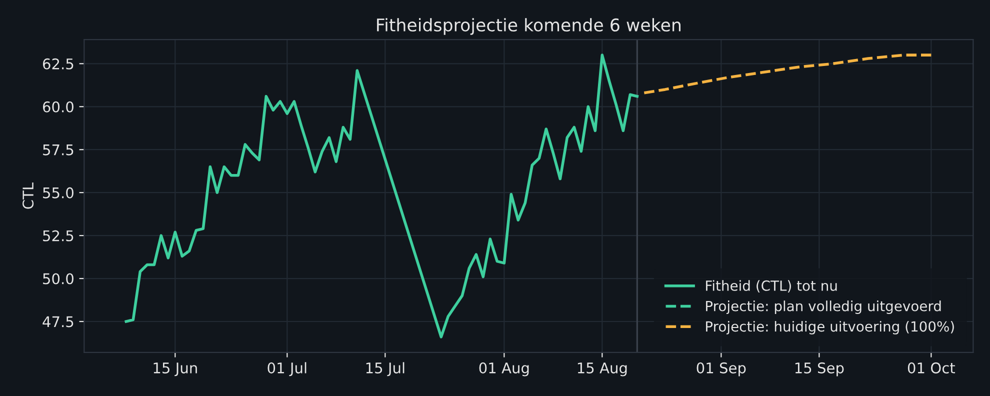  Describe the element at coordinates (602, 369) in the screenshot. I see `x-tick-label: 15 Aug` at that location.